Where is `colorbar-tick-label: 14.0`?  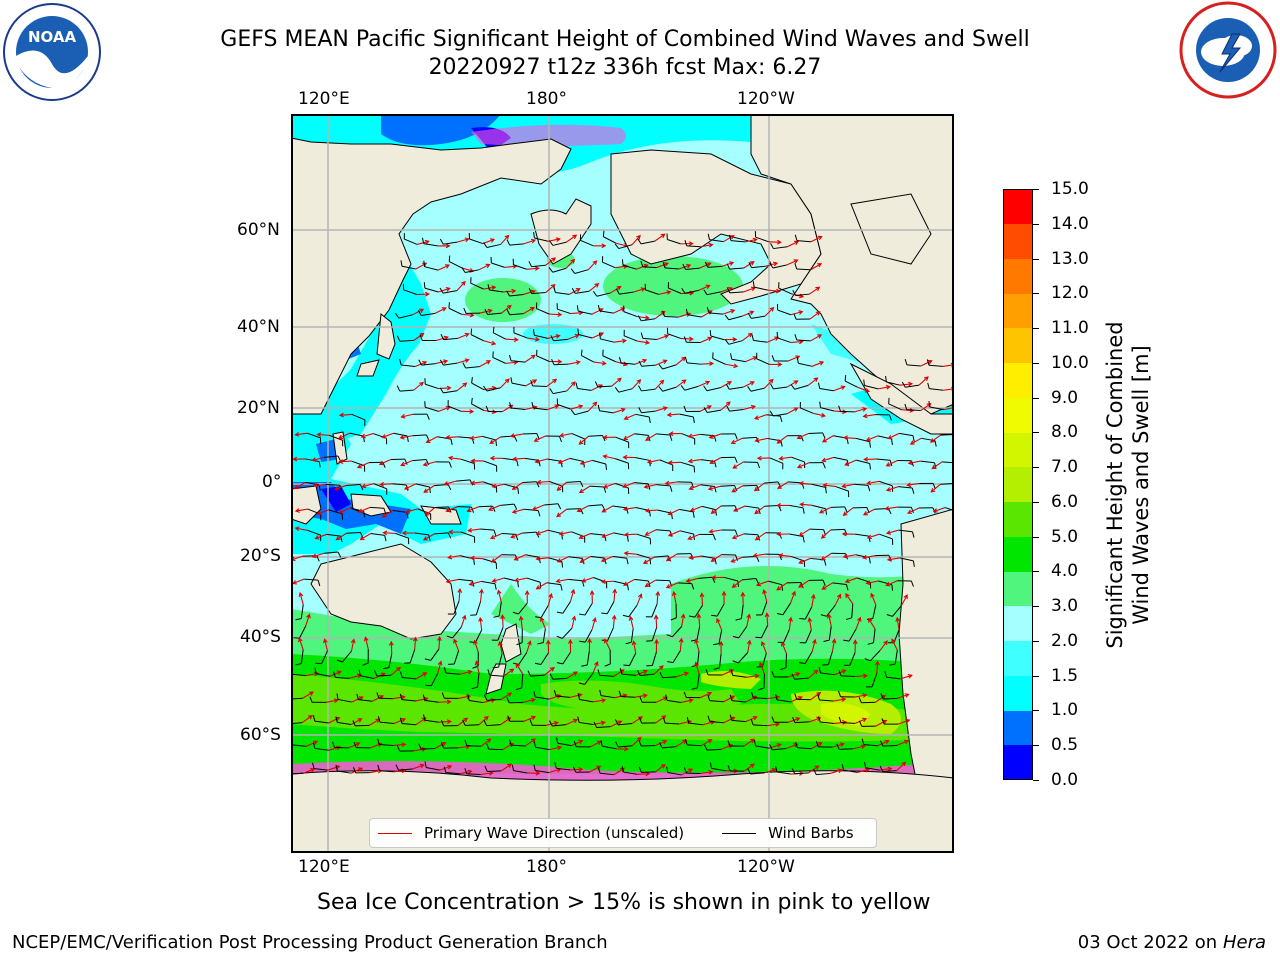 colorbar-tick-label: 14.0 is located at coordinates (1070, 223).